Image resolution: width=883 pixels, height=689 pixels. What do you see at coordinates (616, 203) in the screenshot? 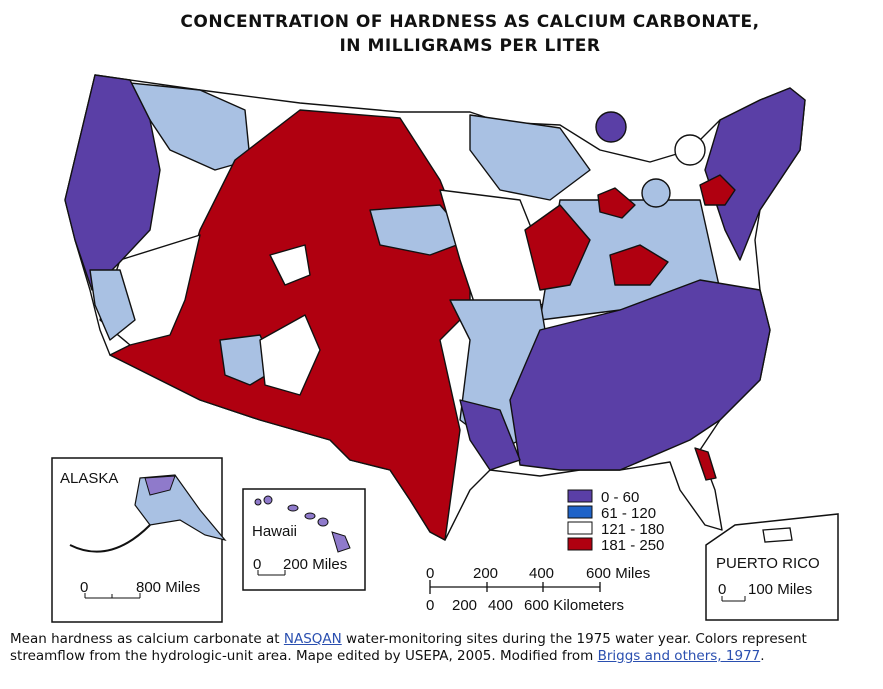
I see `region-red-michigan` at bounding box center [616, 203].